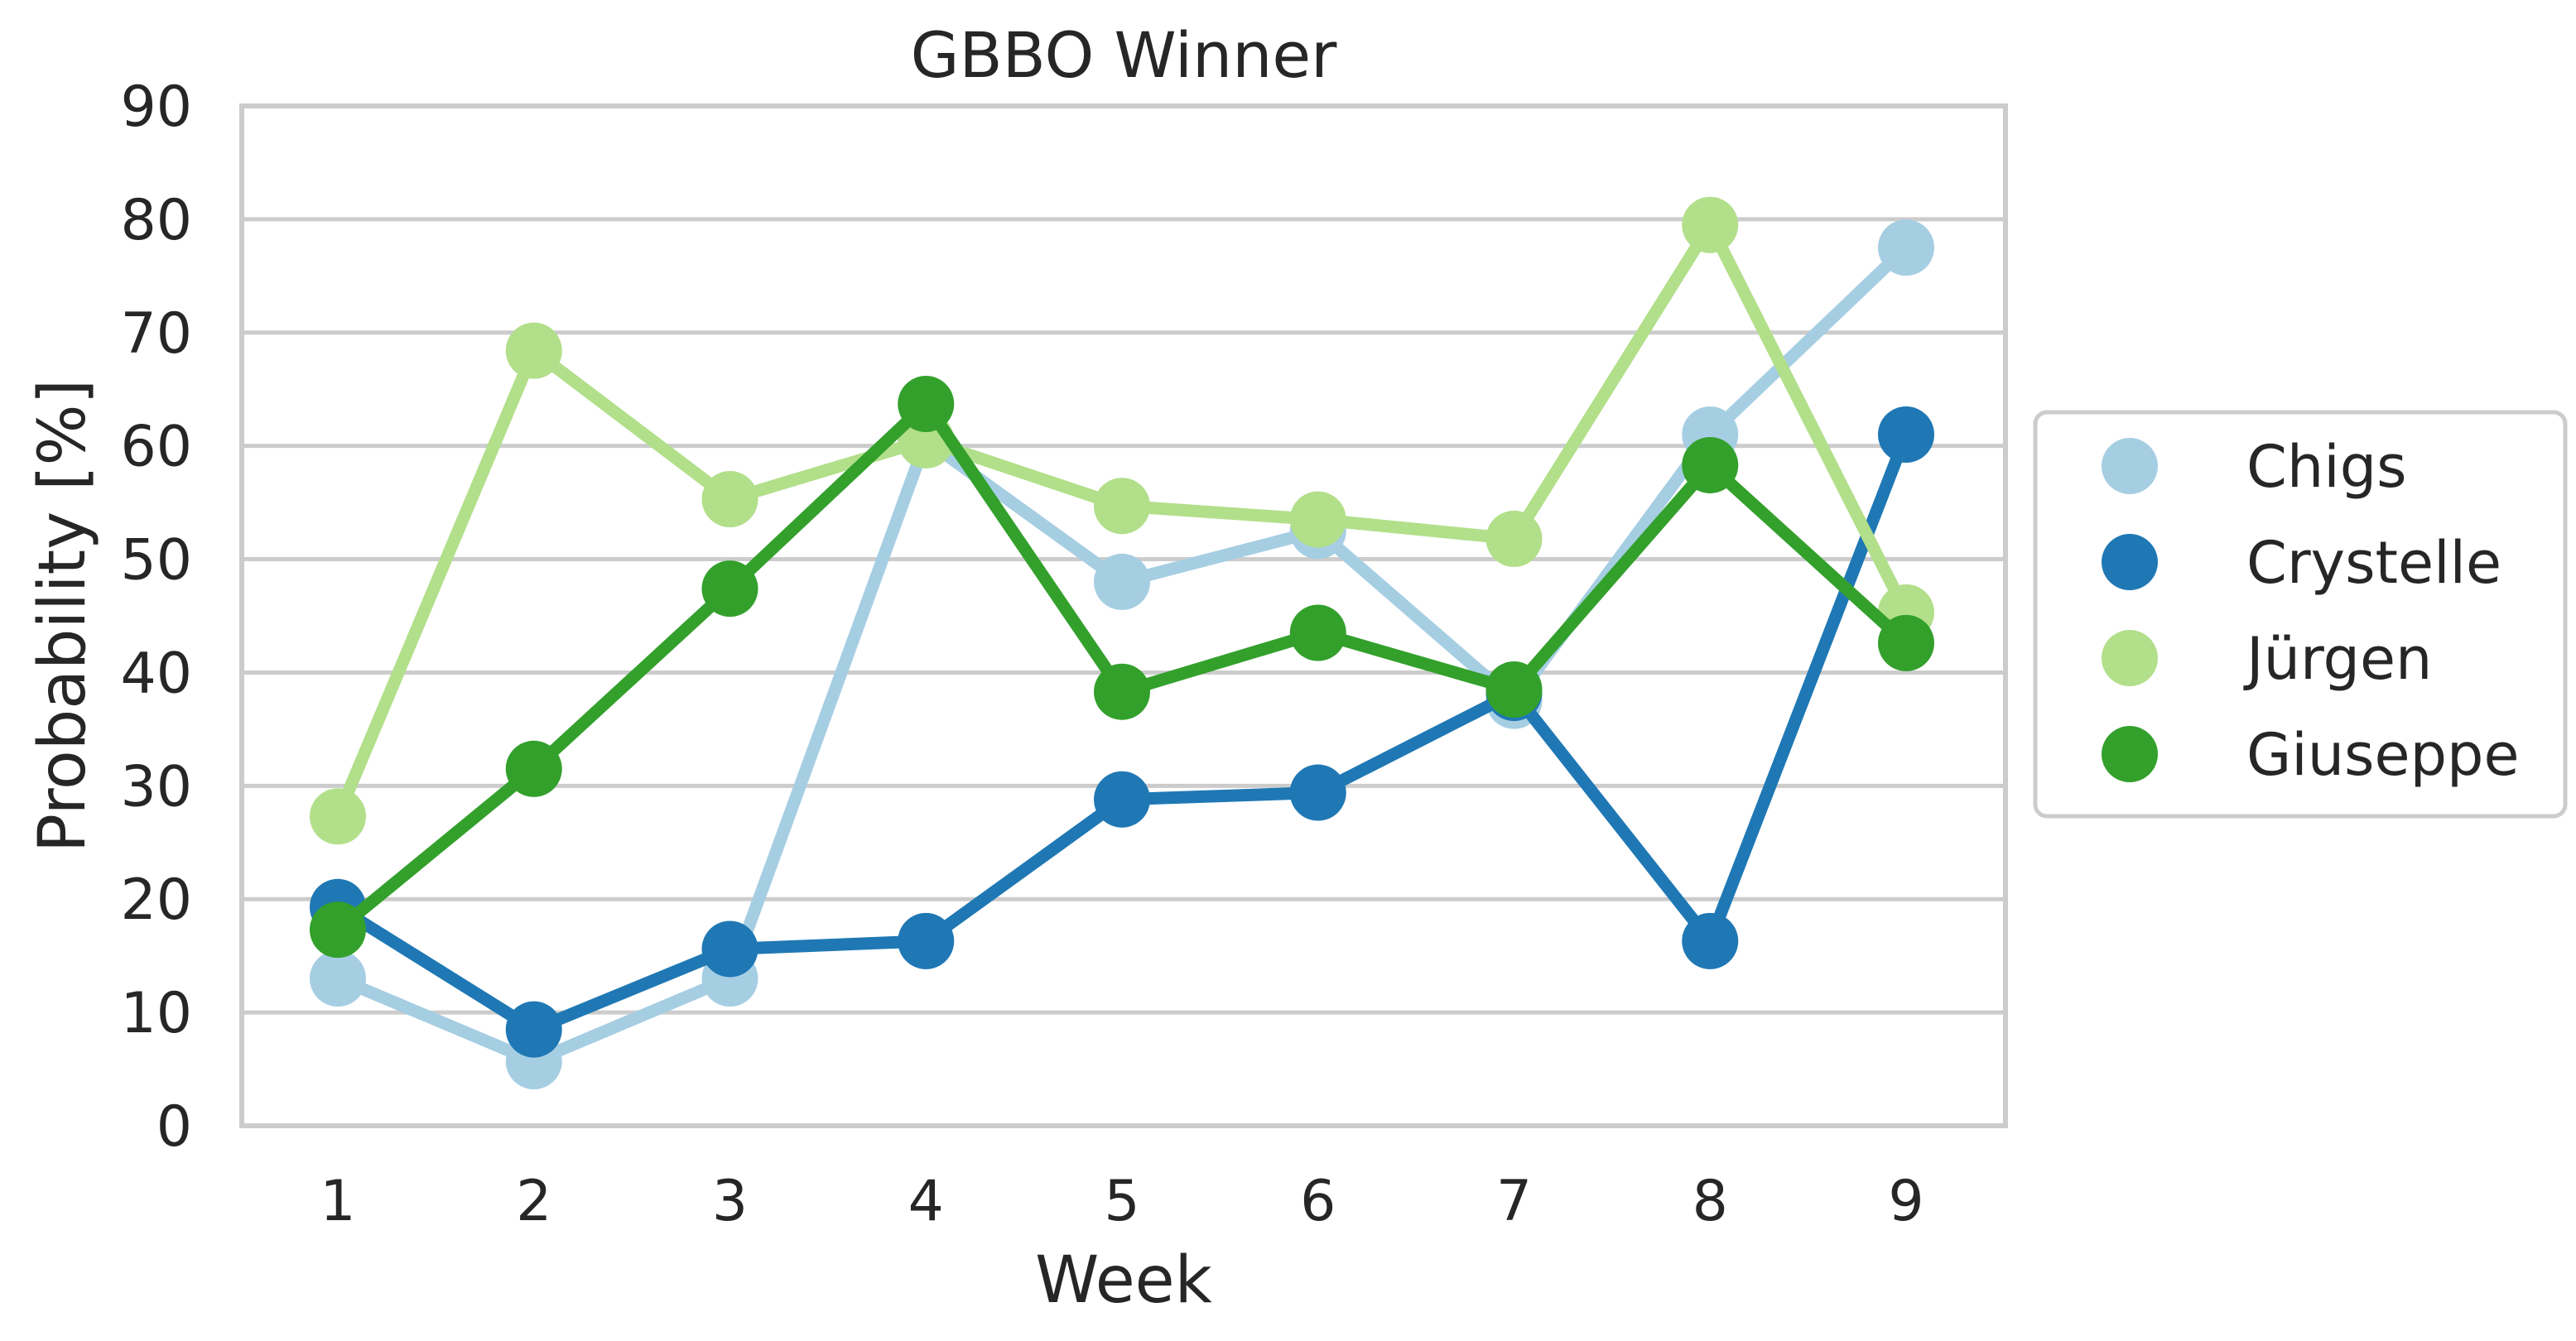 This screenshot has width=2576, height=1341. Describe the element at coordinates (1123, 1280) in the screenshot. I see `x-axis-label: Week` at that location.